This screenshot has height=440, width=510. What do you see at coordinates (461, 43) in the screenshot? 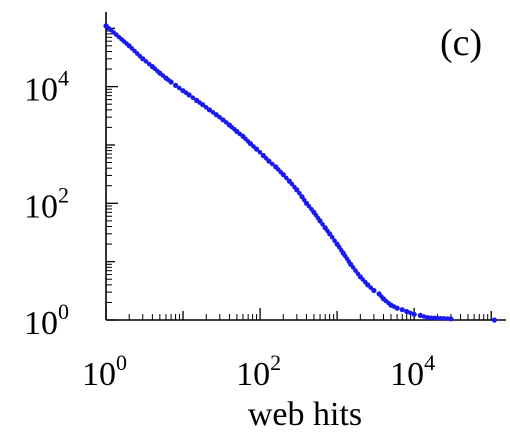
I see `panel-label: (c)` at bounding box center [461, 43].